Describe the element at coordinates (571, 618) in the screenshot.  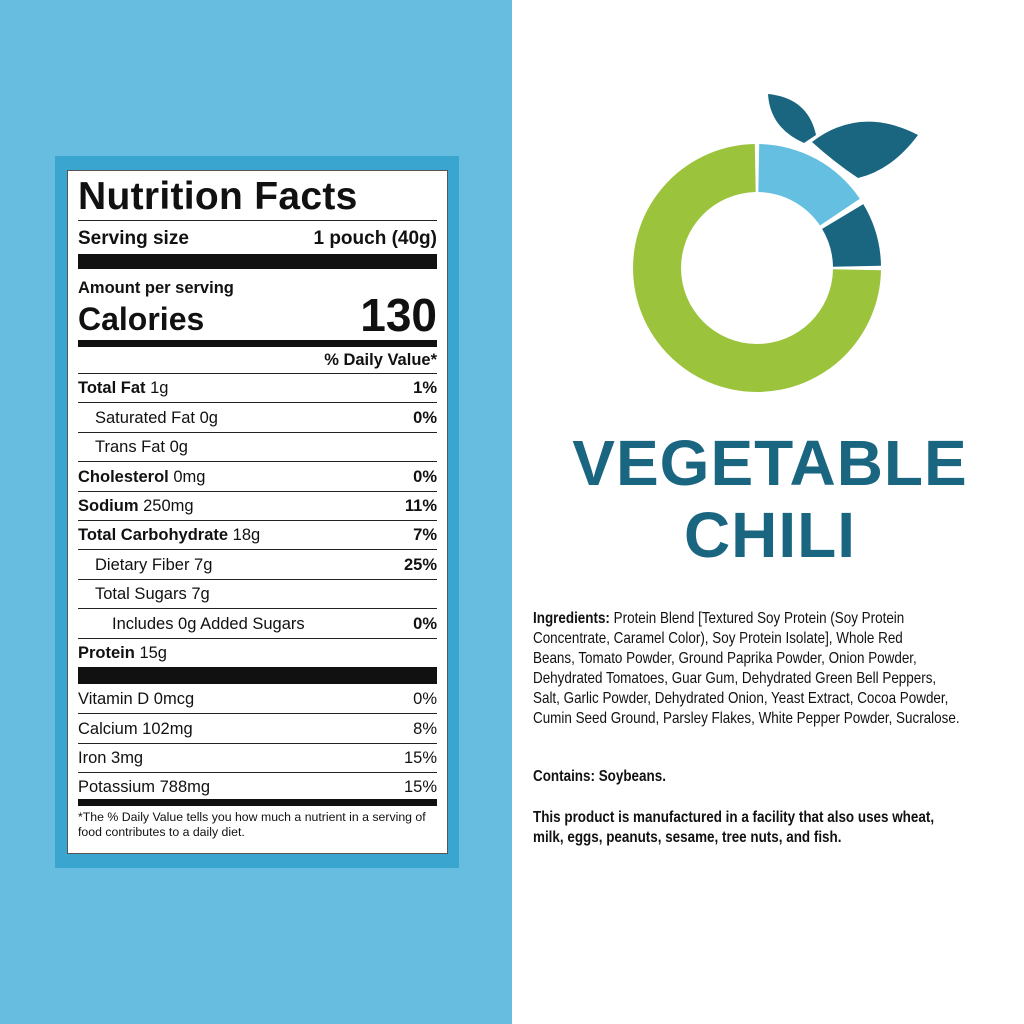
I see `ingredients-label: Ingredients:` at that location.